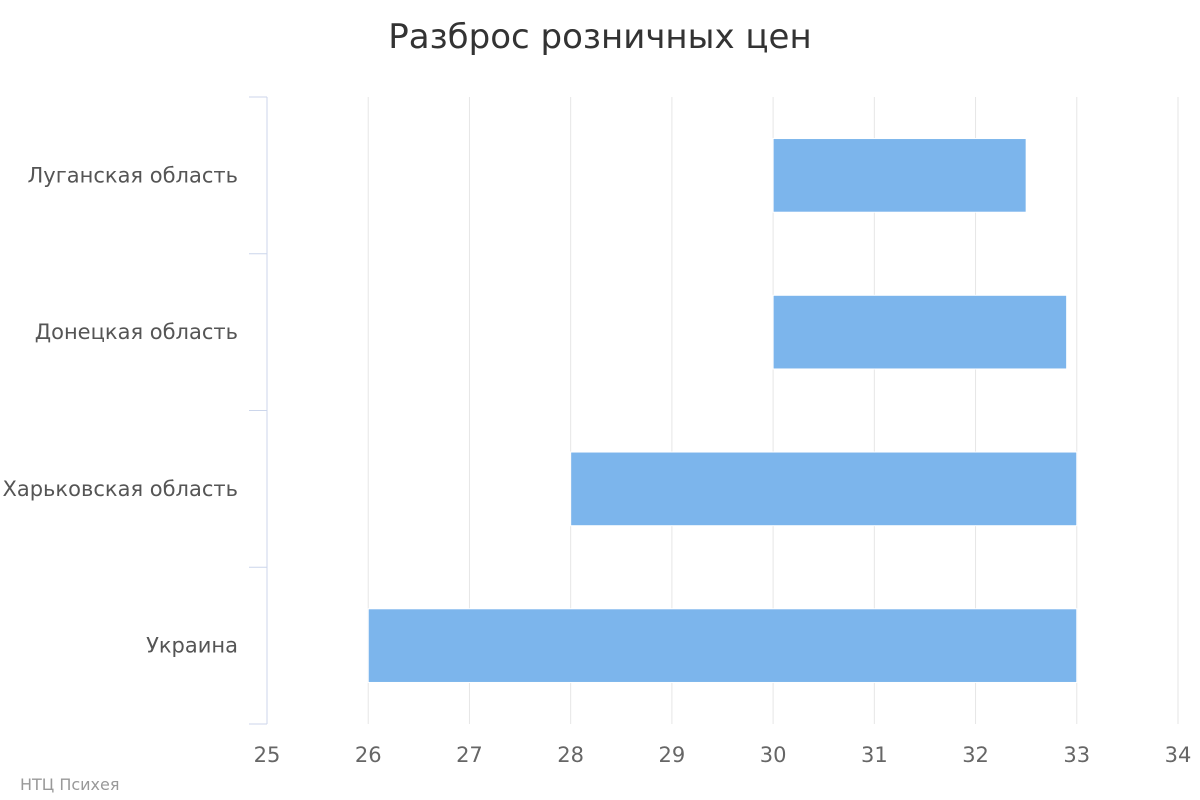  Describe the element at coordinates (672, 755) in the screenshot. I see `x-tick-label: 29` at that location.